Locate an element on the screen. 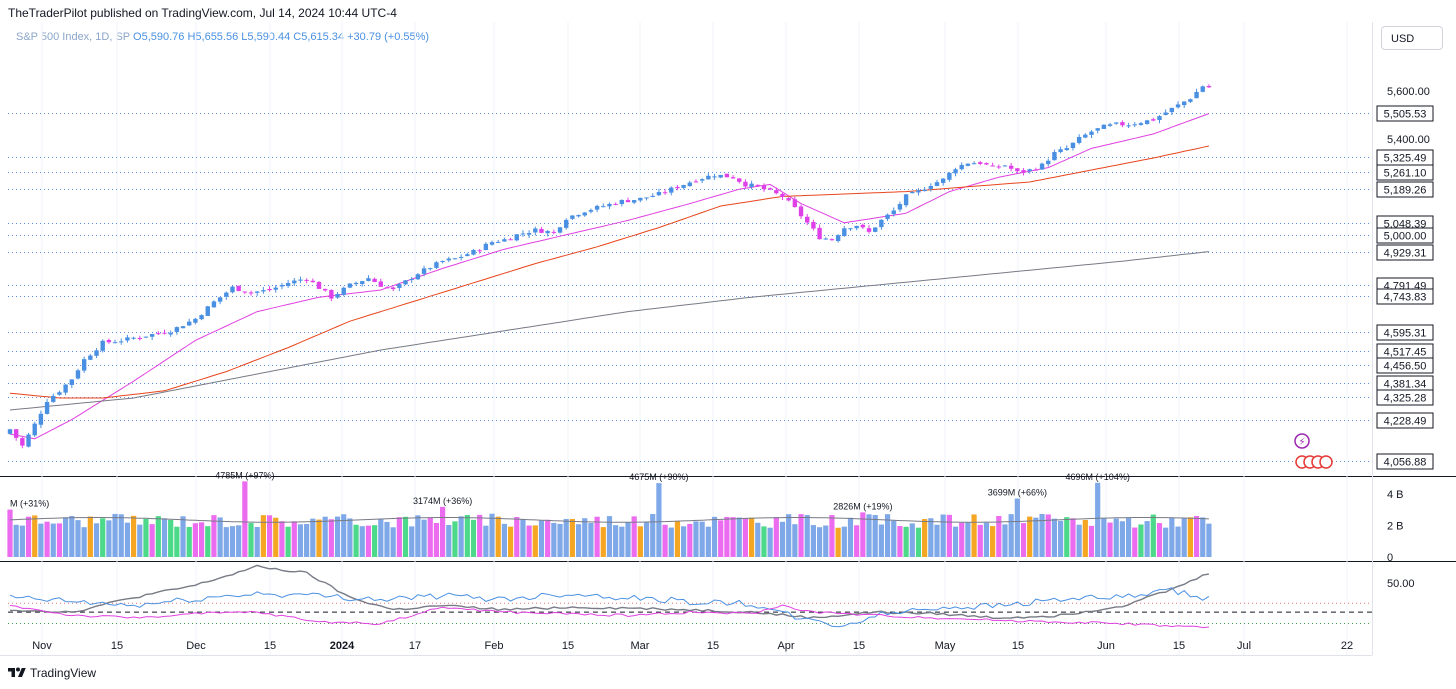 This screenshot has width=1456, height=689. time-axis-label: Dec is located at coordinates (196, 646).